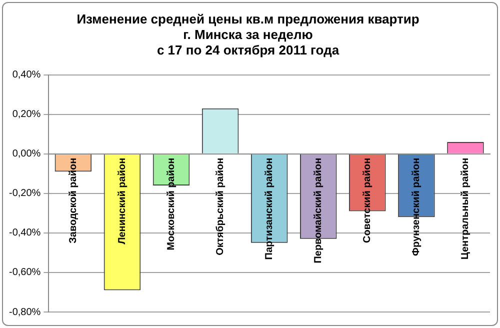  Describe the element at coordinates (24, 233) in the screenshot. I see `y-tick-label: -0,40%` at that location.